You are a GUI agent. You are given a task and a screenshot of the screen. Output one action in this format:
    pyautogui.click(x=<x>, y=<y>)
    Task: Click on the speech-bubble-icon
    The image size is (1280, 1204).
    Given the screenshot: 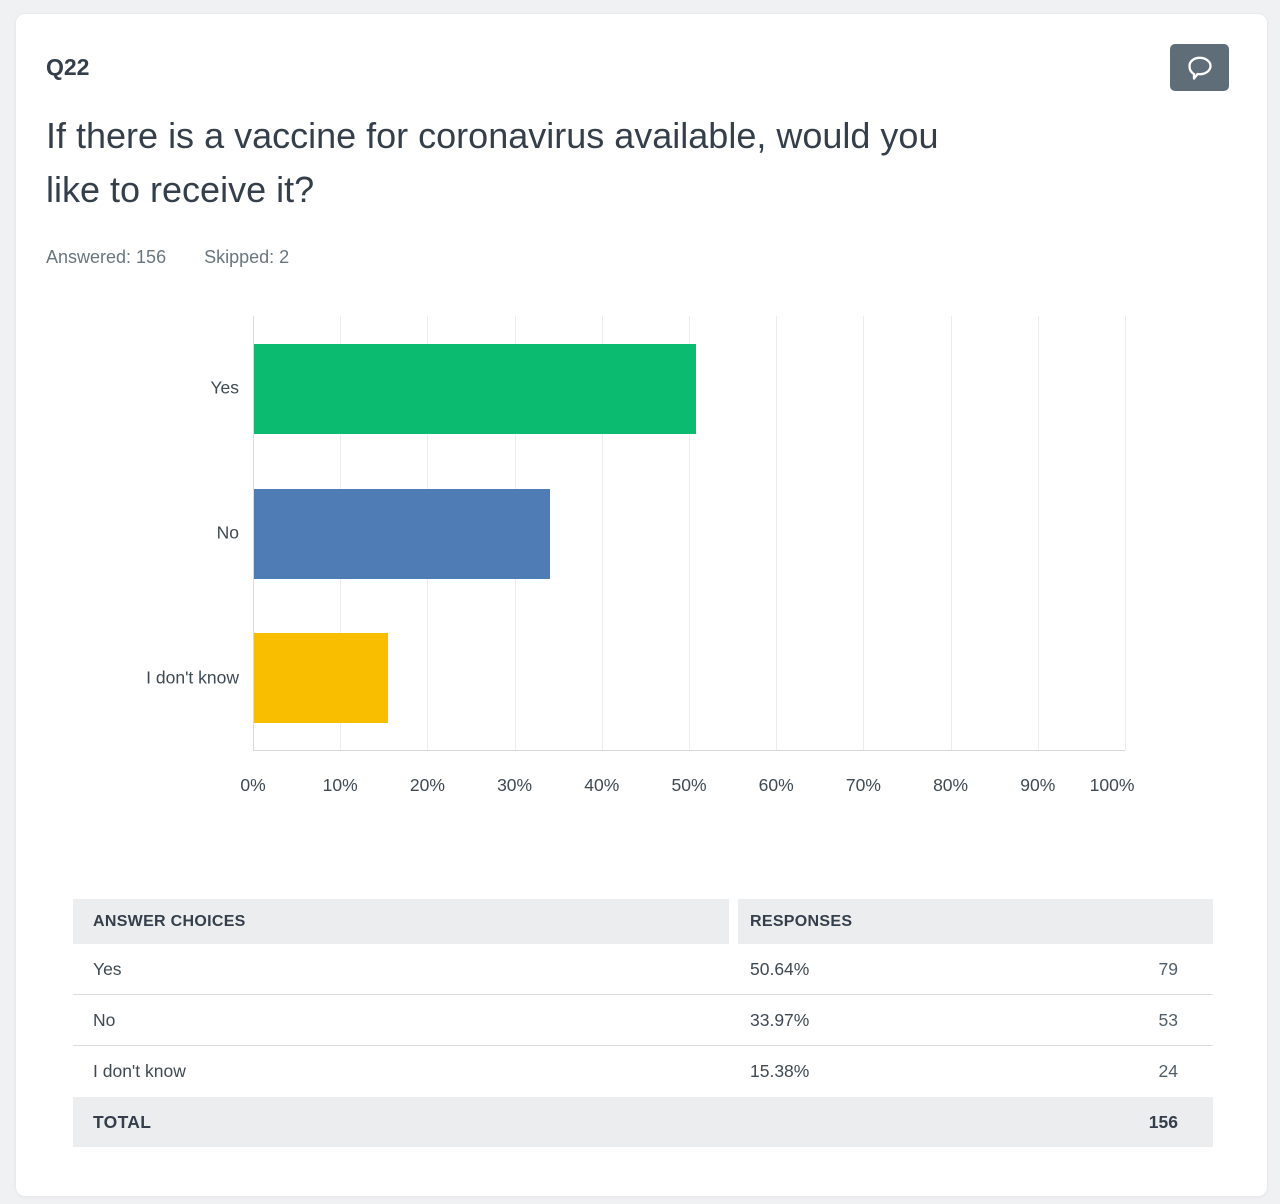 What is the action you would take?
    pyautogui.click(x=1200, y=68)
    